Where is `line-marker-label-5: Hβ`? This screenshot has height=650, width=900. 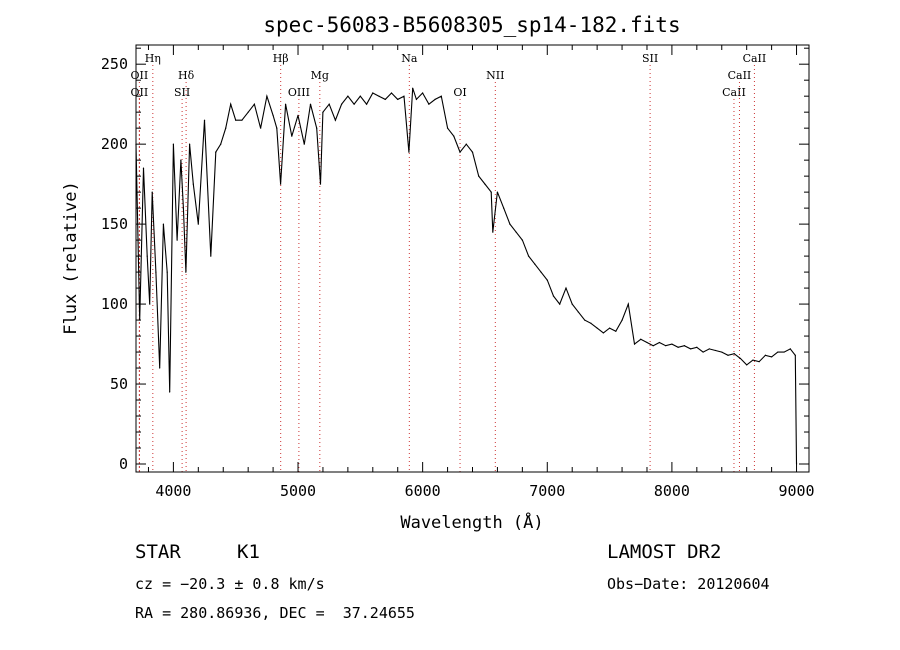 line-marker-label-5: Hβ is located at coordinates (281, 58).